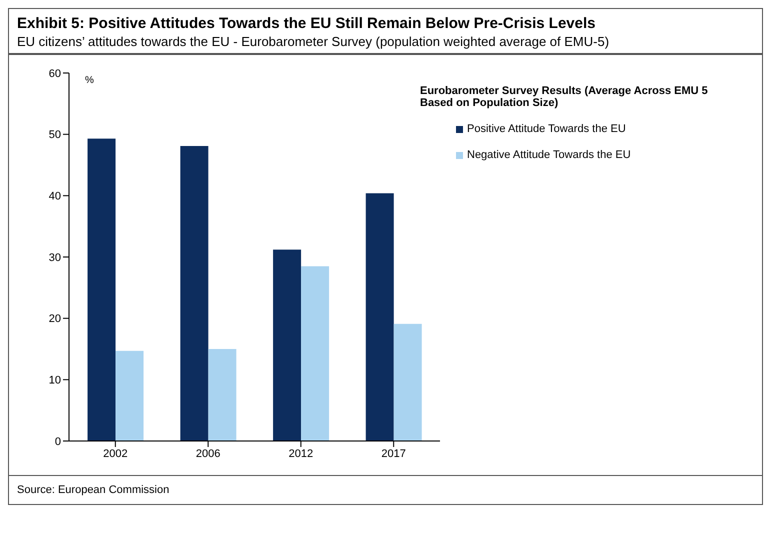 This screenshot has width=769, height=559. I want to click on chart-subtitle: EU citizens’ attitudes towards the EU - Eurobarometer Survey (population weighted average of EMU-5), so click(313, 41).